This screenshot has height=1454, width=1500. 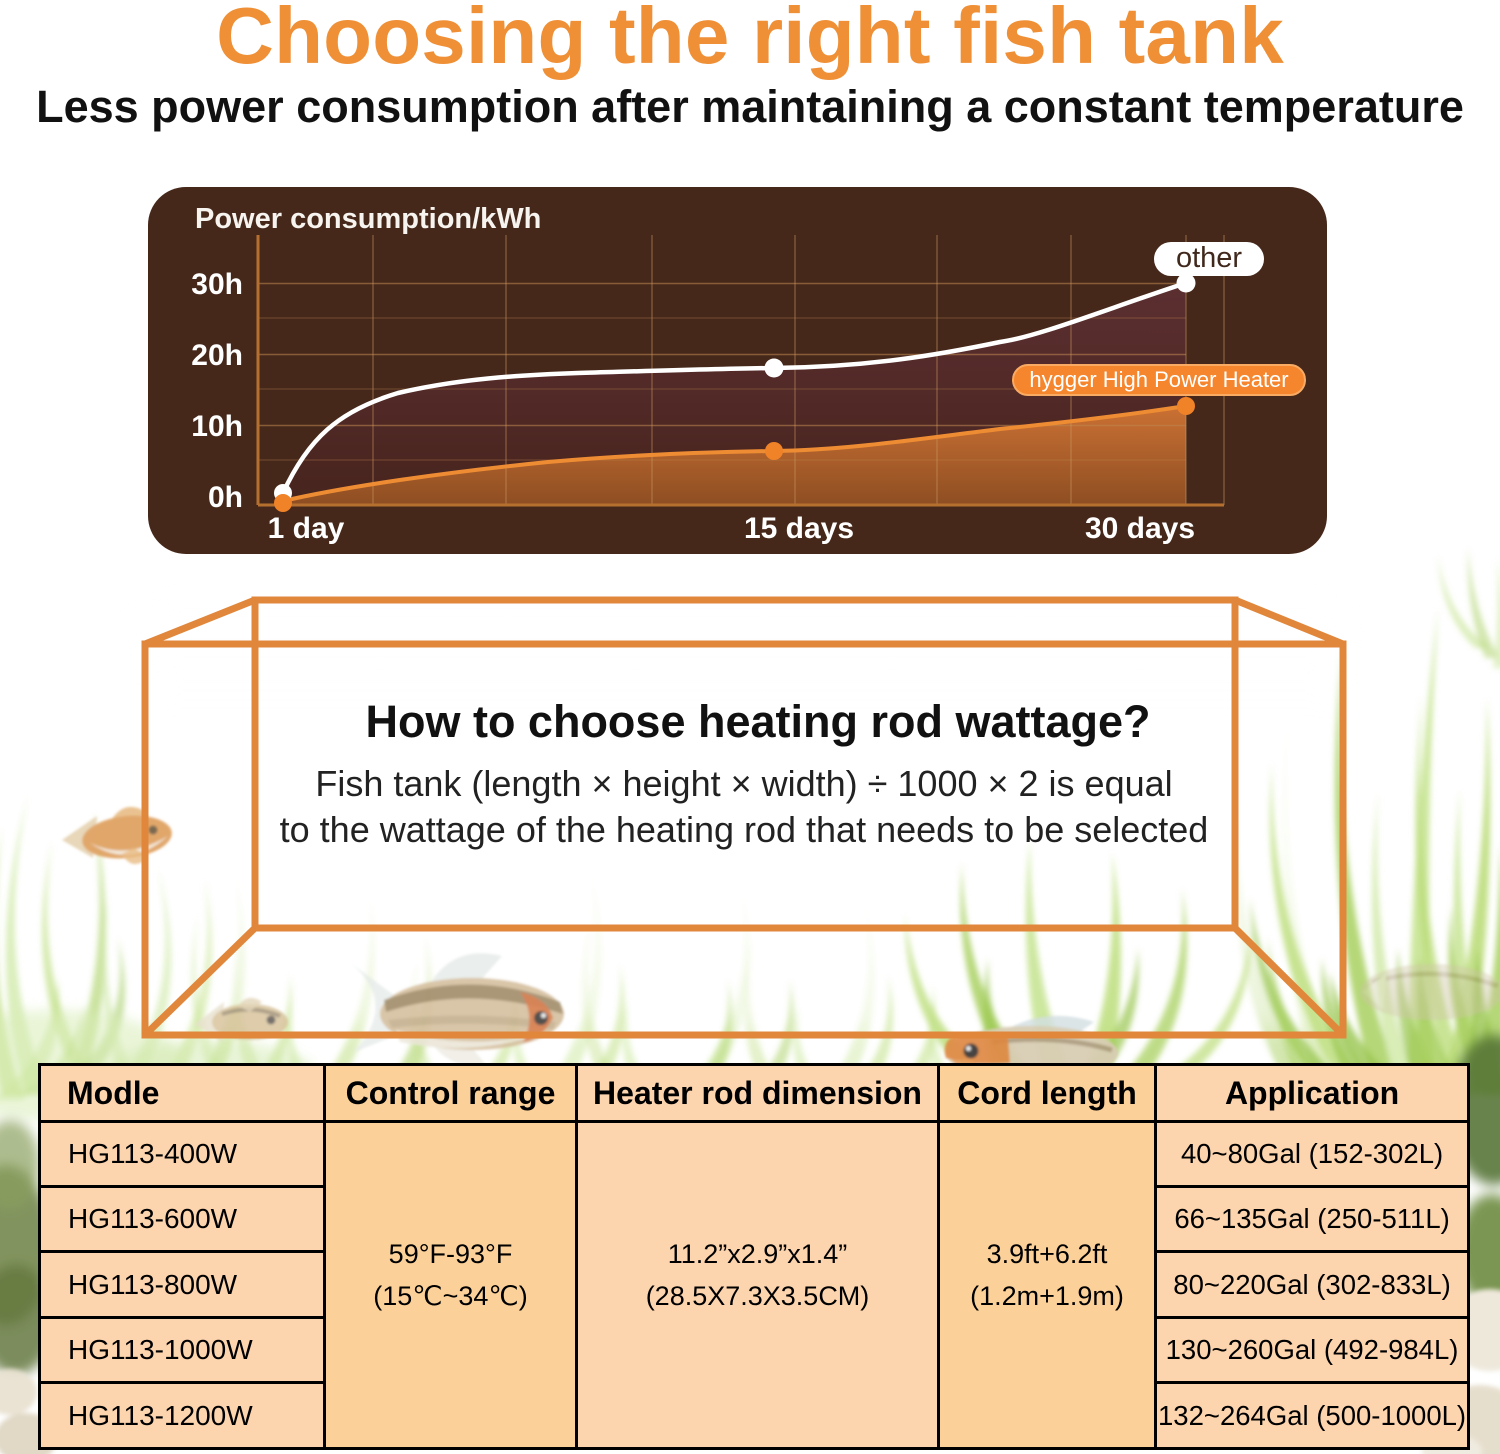 What do you see at coordinates (1140, 528) in the screenshot?
I see `svg-text: 30 days` at bounding box center [1140, 528].